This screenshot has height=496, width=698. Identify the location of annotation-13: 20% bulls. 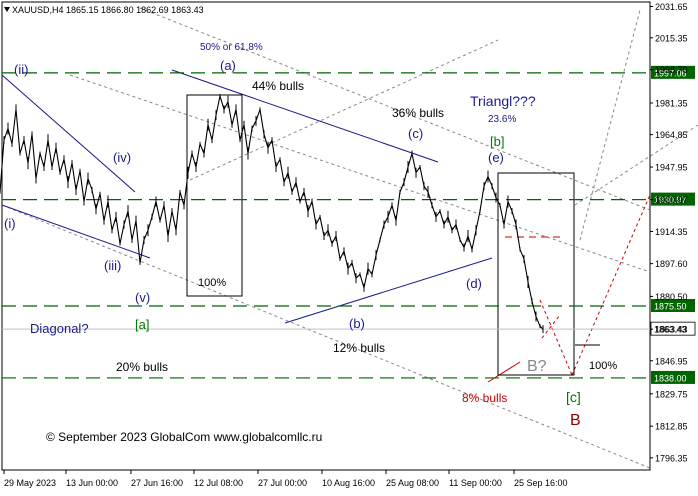
(142, 367).